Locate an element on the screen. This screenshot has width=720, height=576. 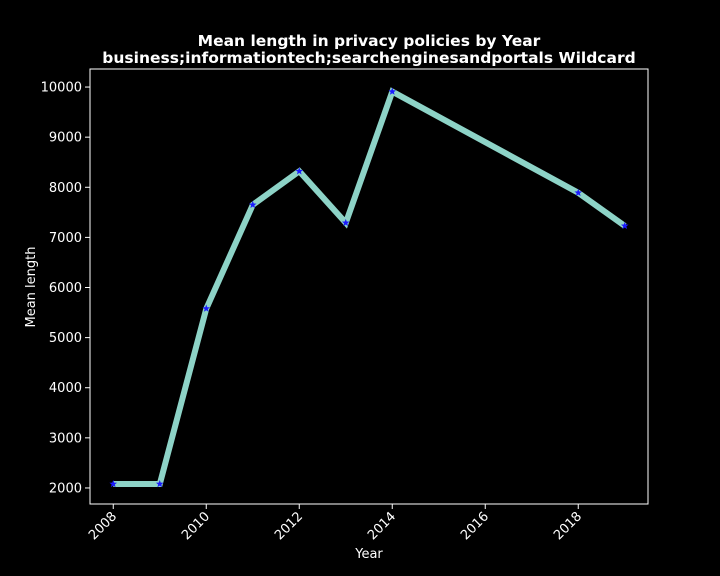
y-axis: 2000 3000 4000 5000 6000 7000 8000 9000 10000 is located at coordinates (65, 288).